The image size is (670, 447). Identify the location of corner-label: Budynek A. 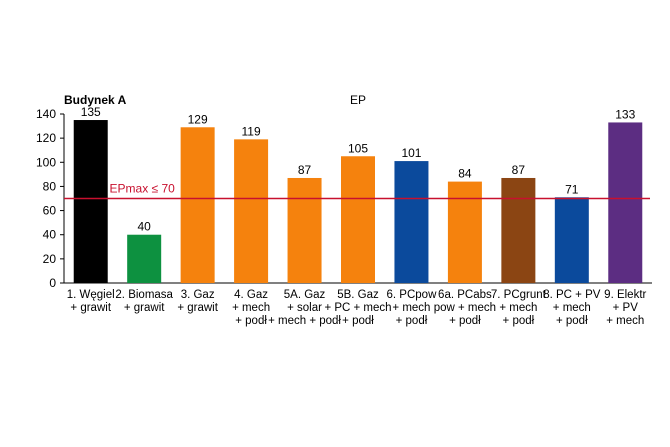
(95, 100).